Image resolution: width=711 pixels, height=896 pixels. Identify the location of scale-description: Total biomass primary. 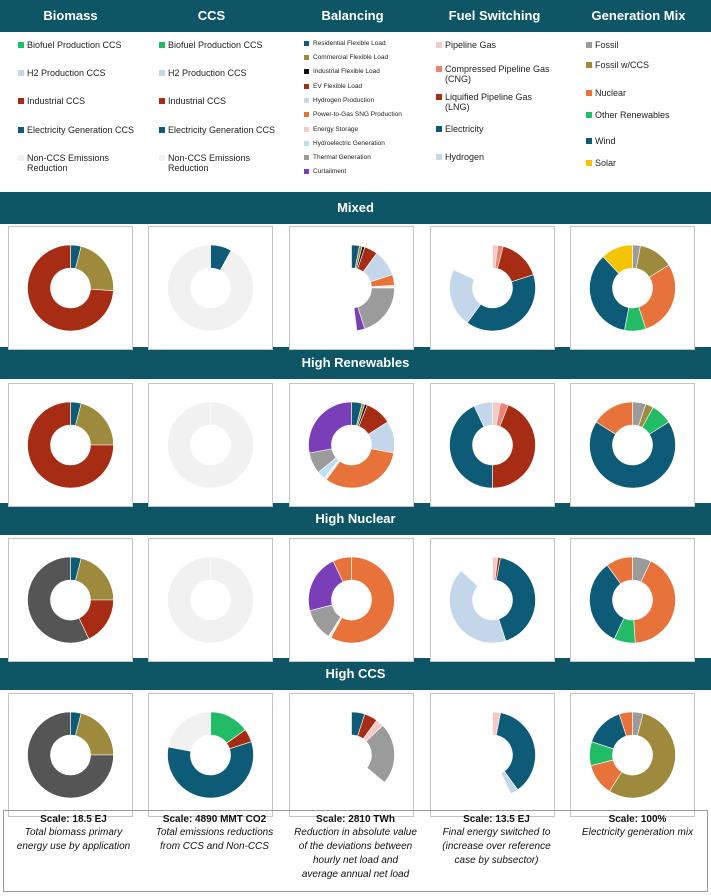
(73, 832).